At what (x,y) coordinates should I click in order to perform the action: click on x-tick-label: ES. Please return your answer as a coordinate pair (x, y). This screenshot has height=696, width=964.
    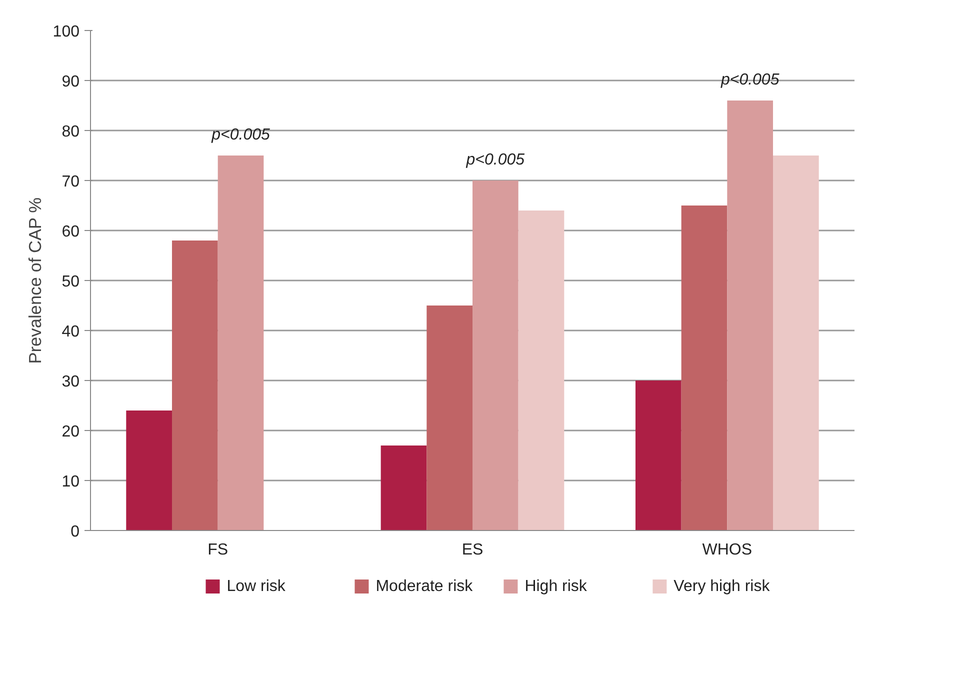
    Looking at the image, I should click on (473, 550).